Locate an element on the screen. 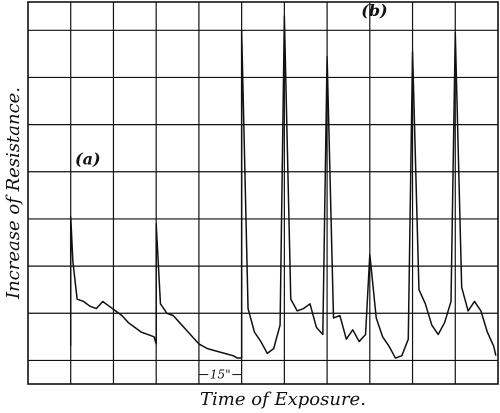 This screenshot has height=413, width=500. scale-label: 15" is located at coordinates (220, 375).